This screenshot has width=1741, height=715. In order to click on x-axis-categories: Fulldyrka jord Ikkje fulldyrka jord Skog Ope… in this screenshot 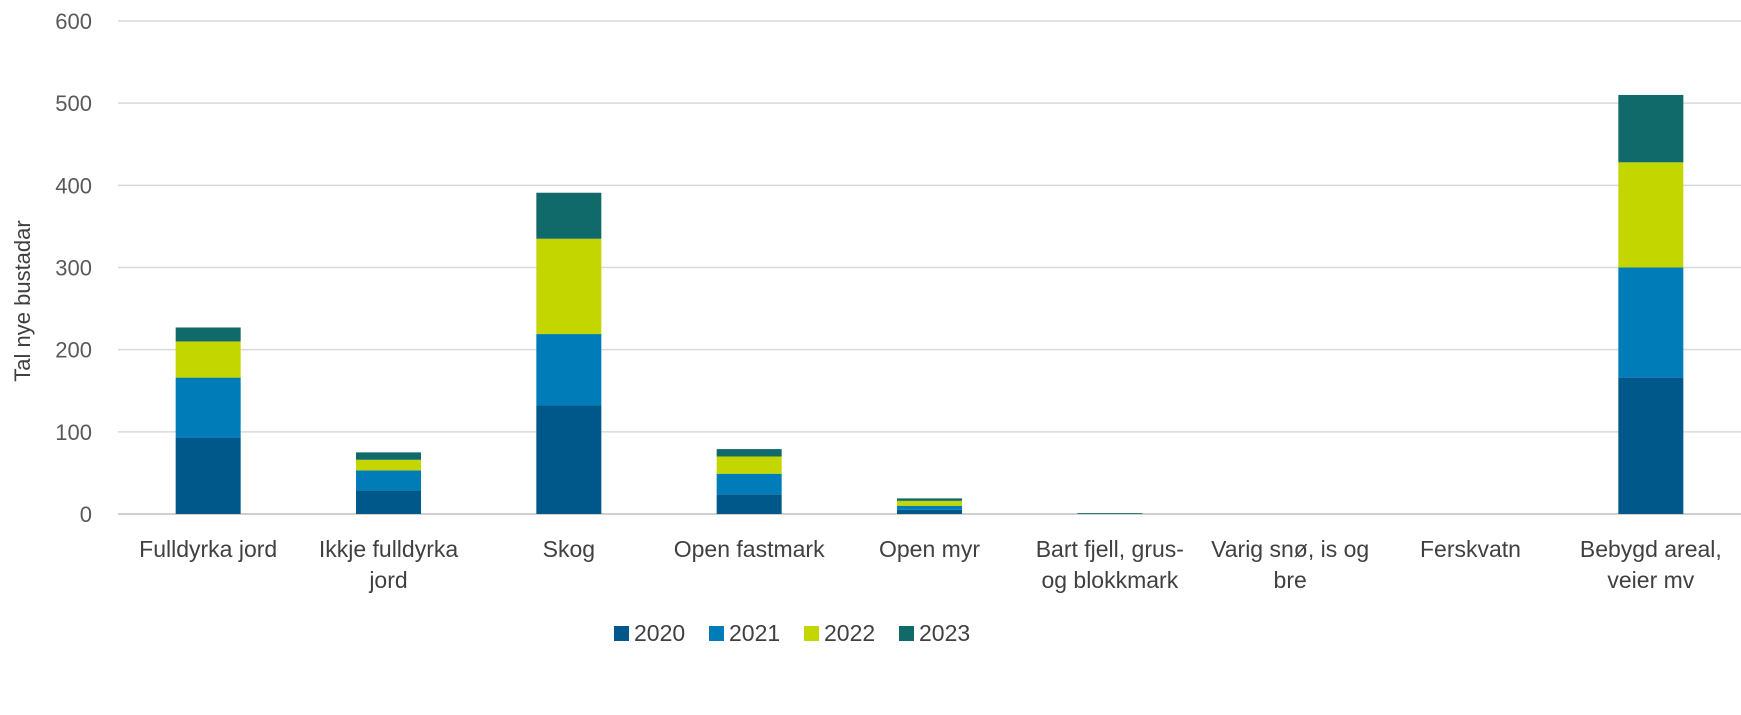, I will do `click(930, 564)`.